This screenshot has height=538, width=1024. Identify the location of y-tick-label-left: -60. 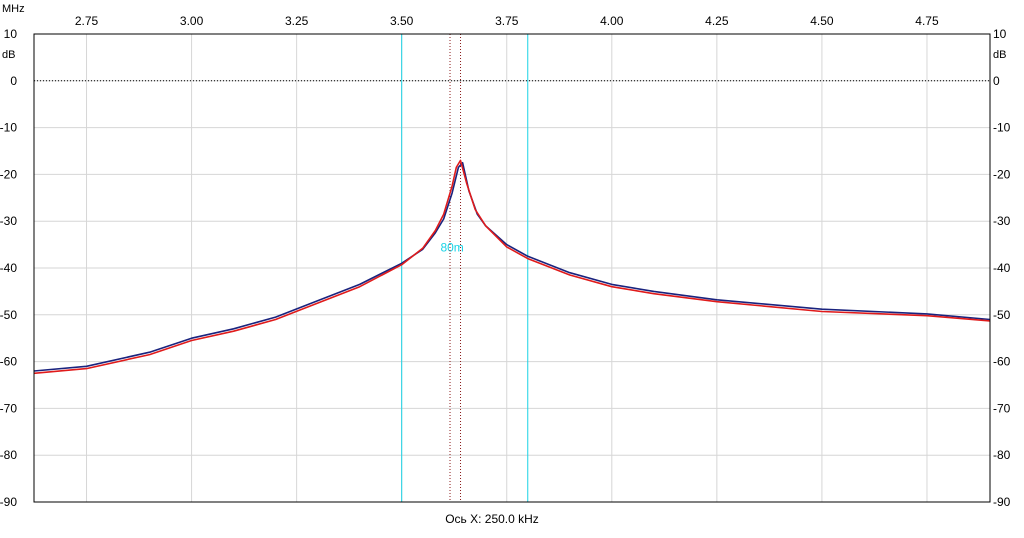
(8, 362).